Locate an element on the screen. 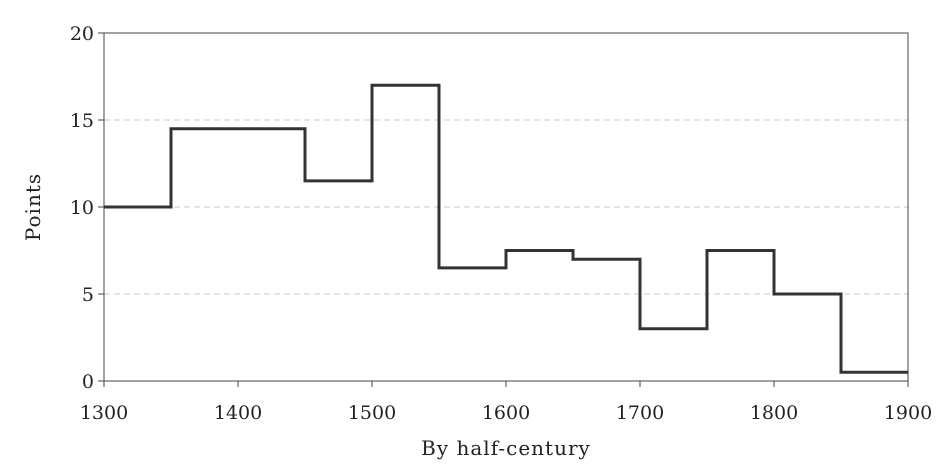  y-axis-label: Points is located at coordinates (33, 207).